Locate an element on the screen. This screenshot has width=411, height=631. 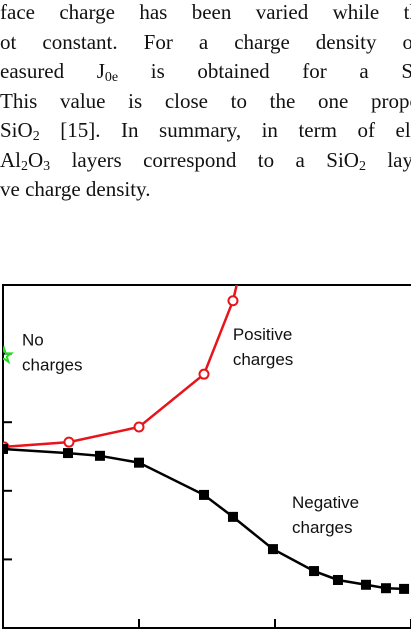
text-run: is obtained for a SI is located at coordinates (264, 71).